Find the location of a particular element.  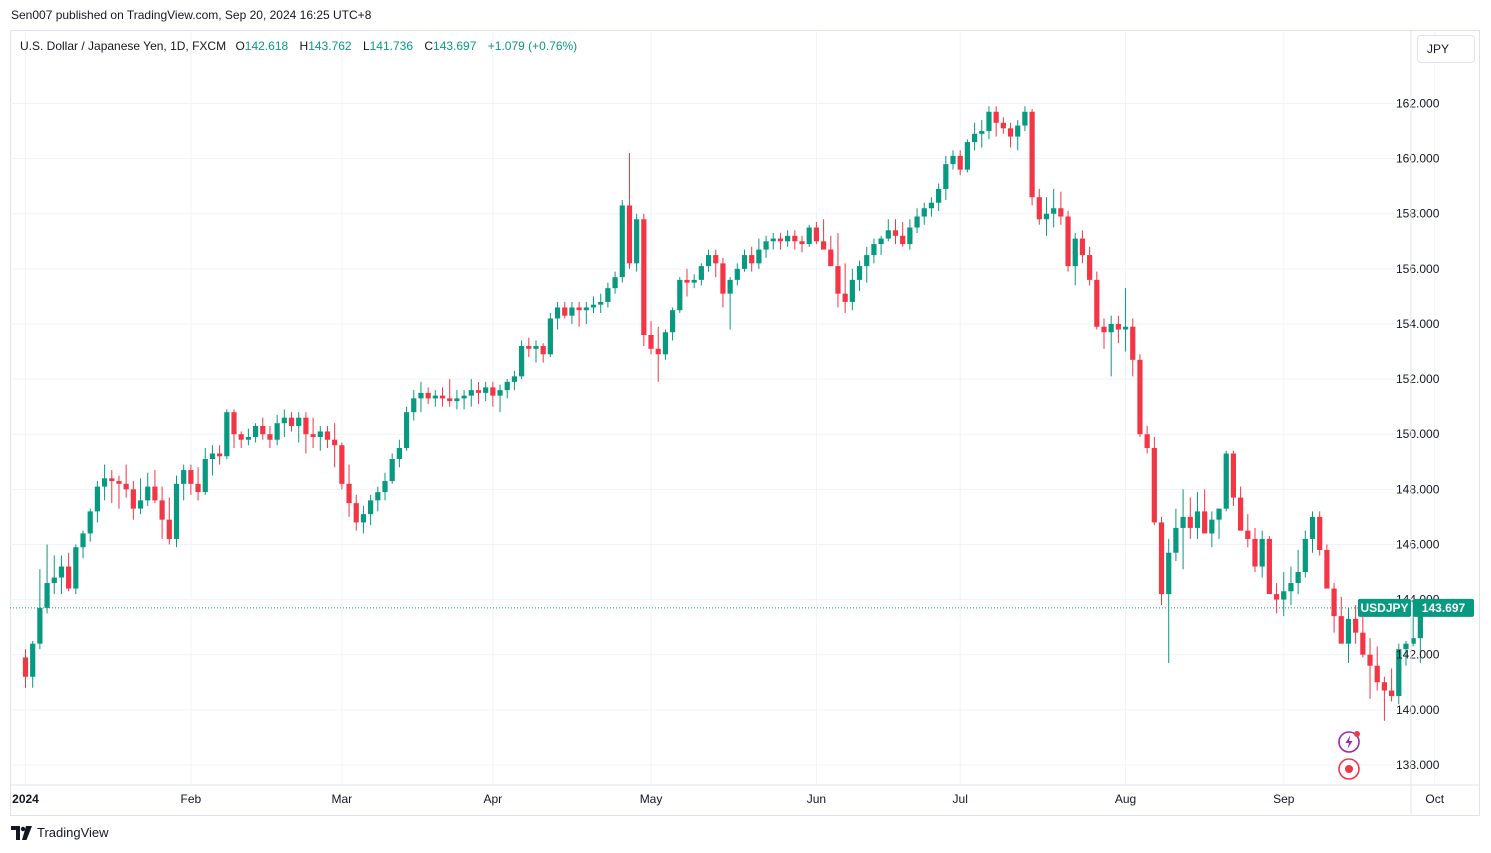

high-value: 143.762 is located at coordinates (330, 46).